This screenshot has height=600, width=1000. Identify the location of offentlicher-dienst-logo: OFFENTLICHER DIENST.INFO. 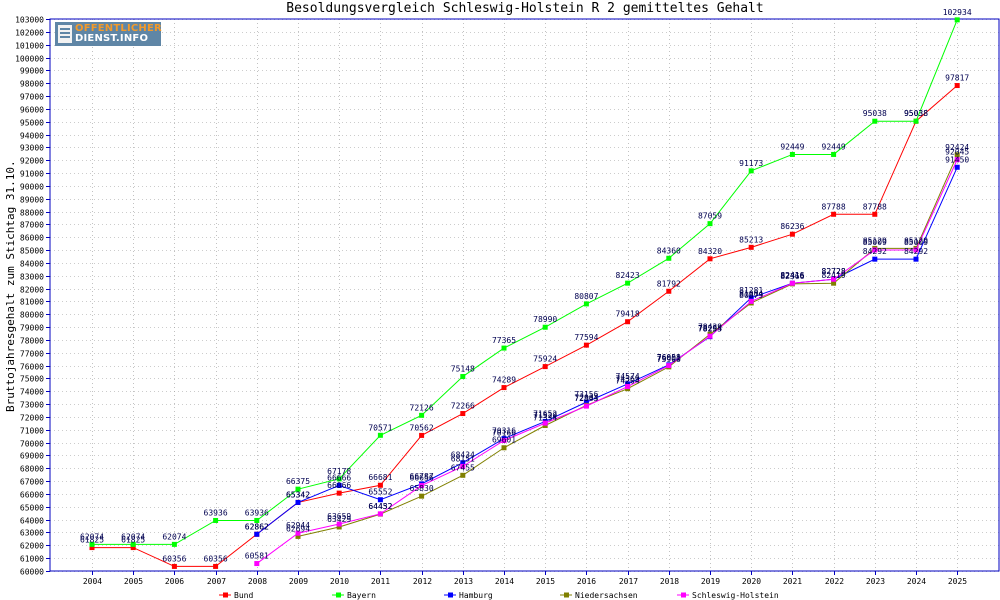
(108, 34).